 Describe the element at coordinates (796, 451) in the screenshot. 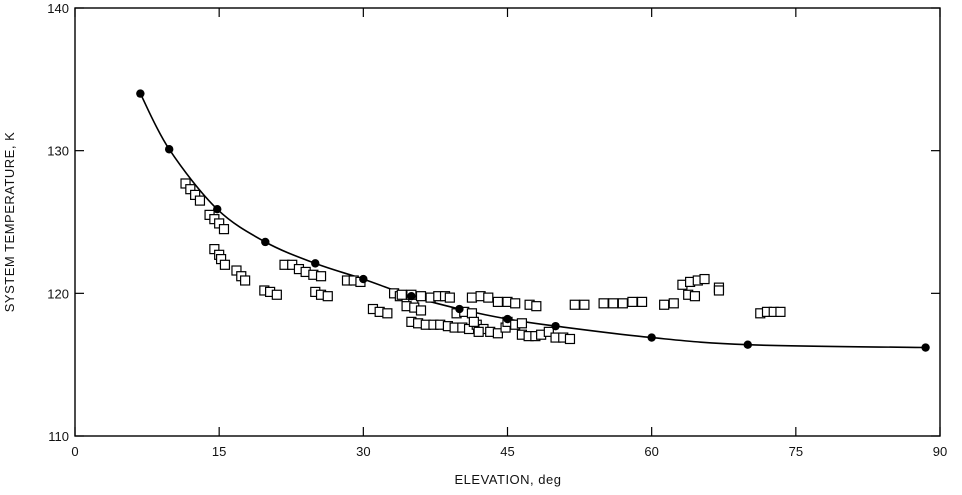

I see `x-tick-label: 75` at that location.